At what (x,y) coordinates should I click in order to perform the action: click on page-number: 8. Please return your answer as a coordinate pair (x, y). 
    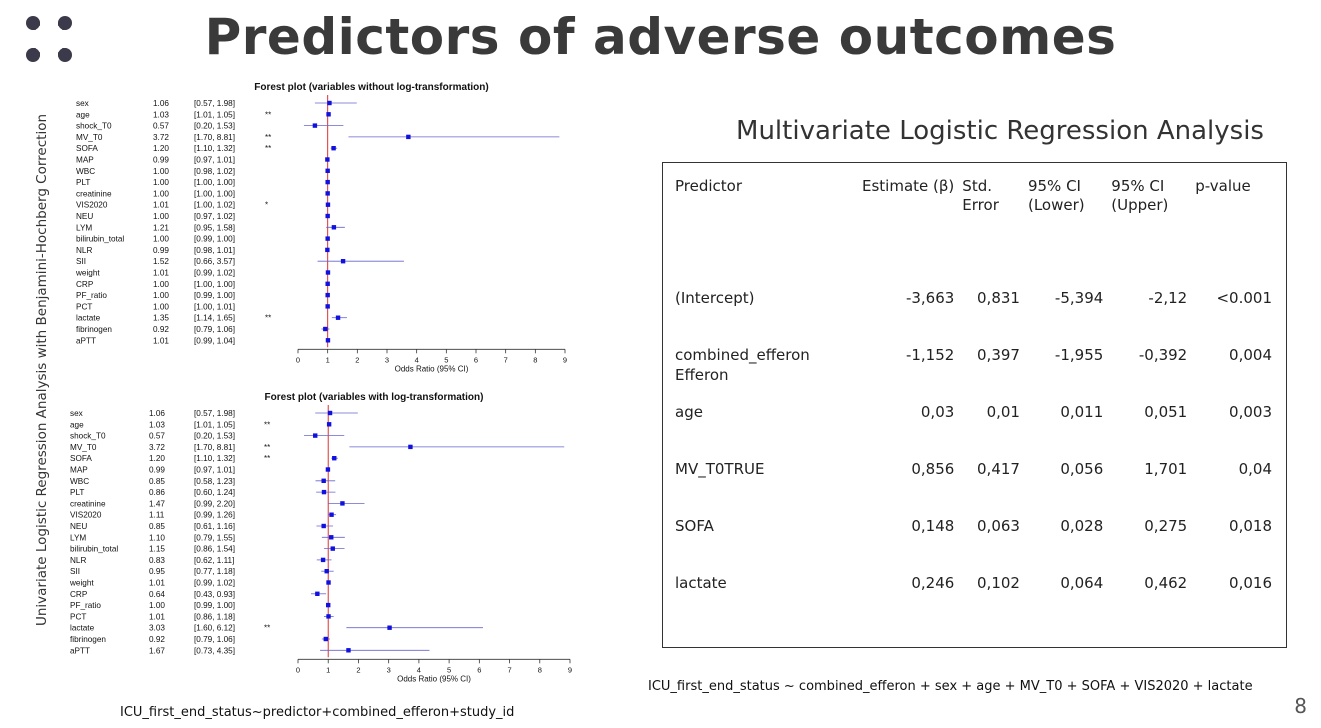
    Looking at the image, I should click on (1300, 706).